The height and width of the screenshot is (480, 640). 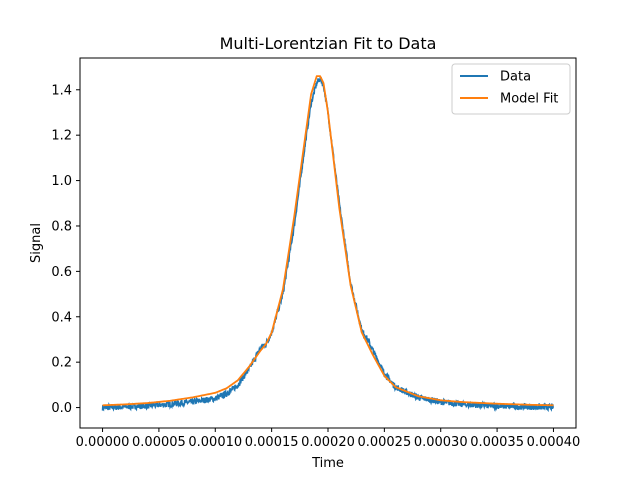 What do you see at coordinates (61, 226) in the screenshot?
I see `y-tick-label: 0.8` at bounding box center [61, 226].